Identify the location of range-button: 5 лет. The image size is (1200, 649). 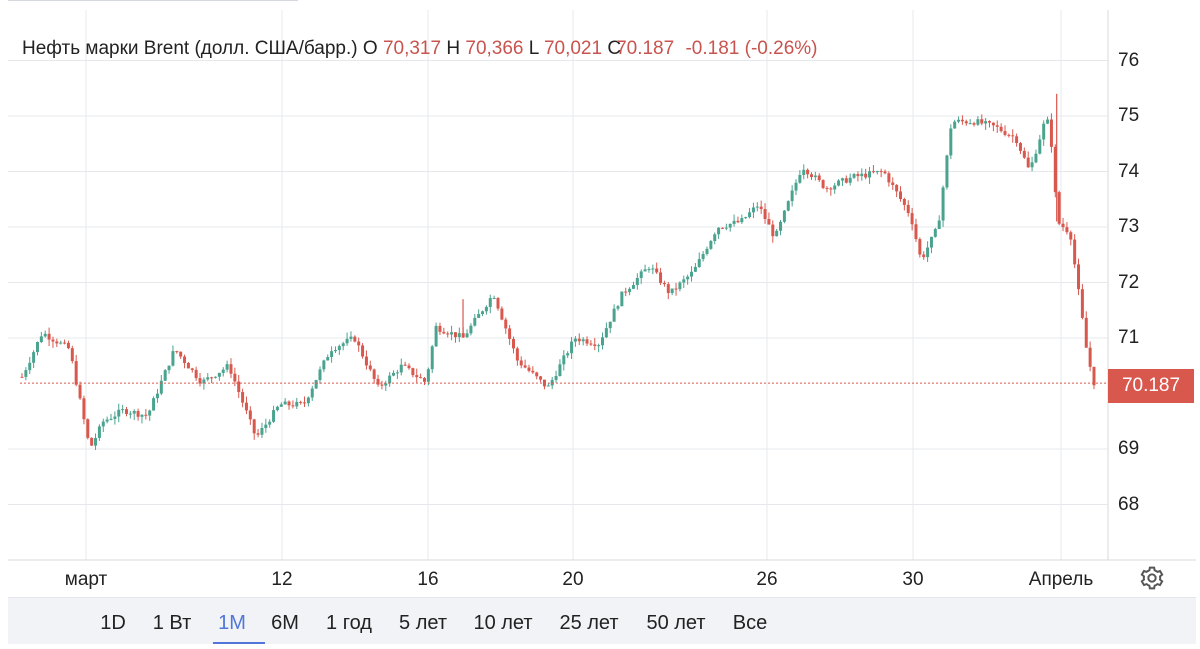
(423, 623).